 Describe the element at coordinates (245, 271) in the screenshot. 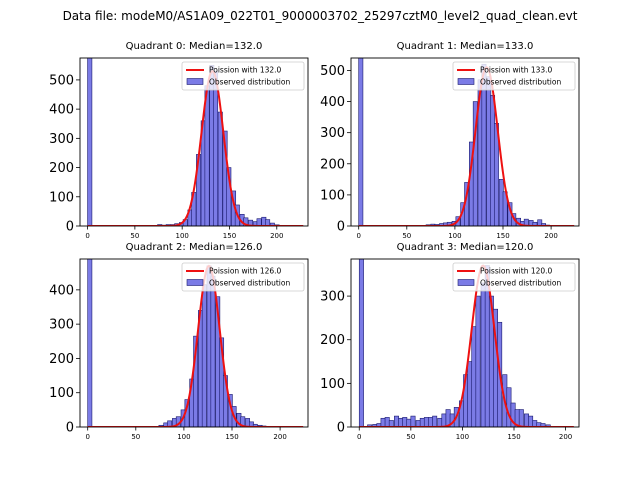

I see `legend-label-fit: Poission with 126.0` at that location.